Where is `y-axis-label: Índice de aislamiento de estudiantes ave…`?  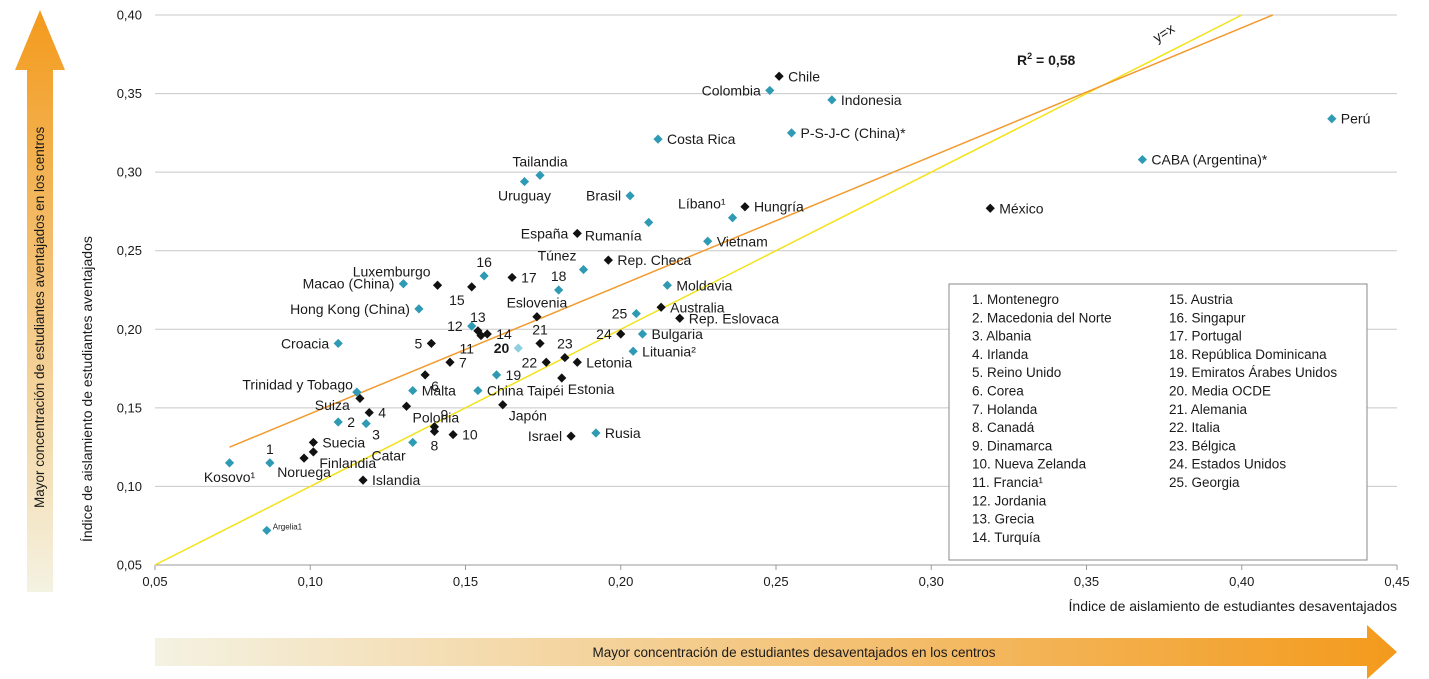
y-axis-label: Índice de aislamiento de estudiantes ave… is located at coordinates (87, 389).